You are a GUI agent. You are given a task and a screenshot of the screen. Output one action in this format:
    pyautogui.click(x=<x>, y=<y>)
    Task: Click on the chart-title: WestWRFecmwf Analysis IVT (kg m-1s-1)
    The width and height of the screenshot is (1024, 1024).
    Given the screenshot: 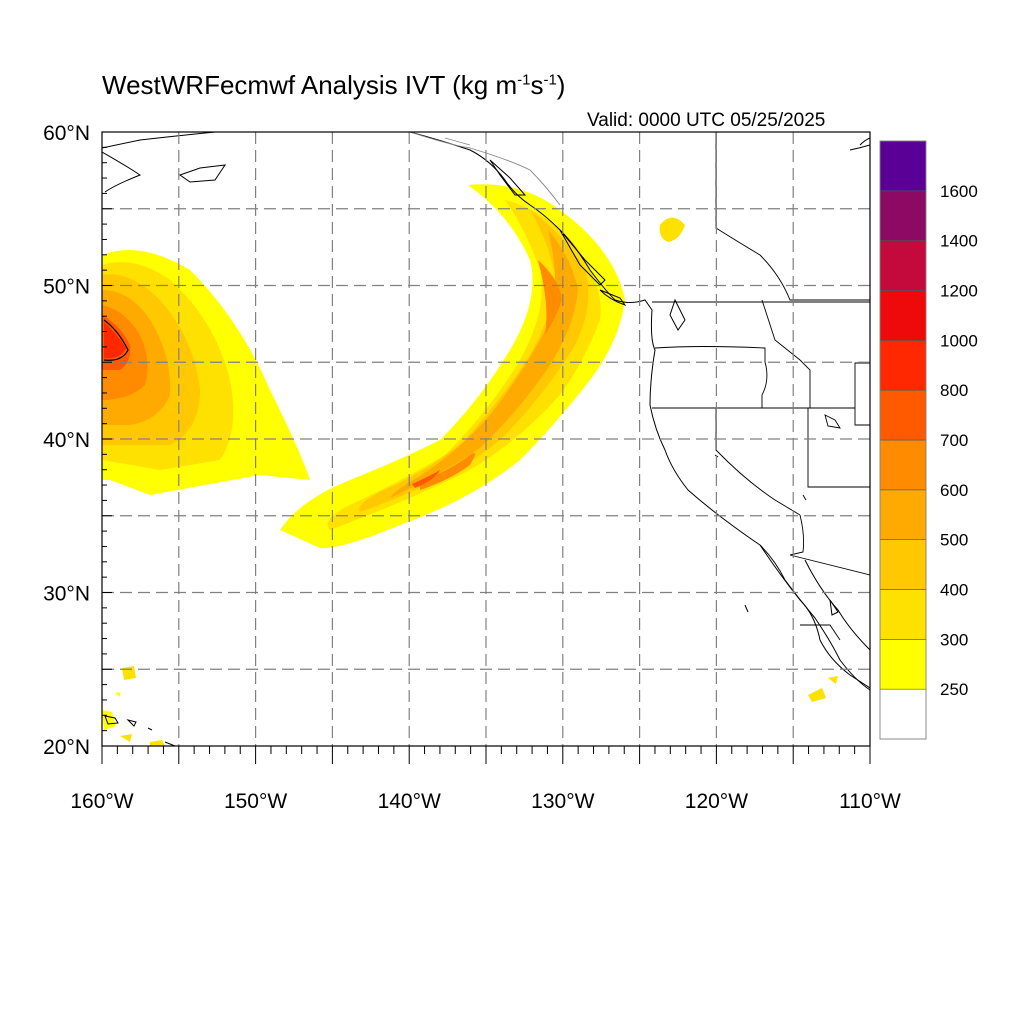 What is the action you would take?
    pyautogui.click(x=333, y=85)
    